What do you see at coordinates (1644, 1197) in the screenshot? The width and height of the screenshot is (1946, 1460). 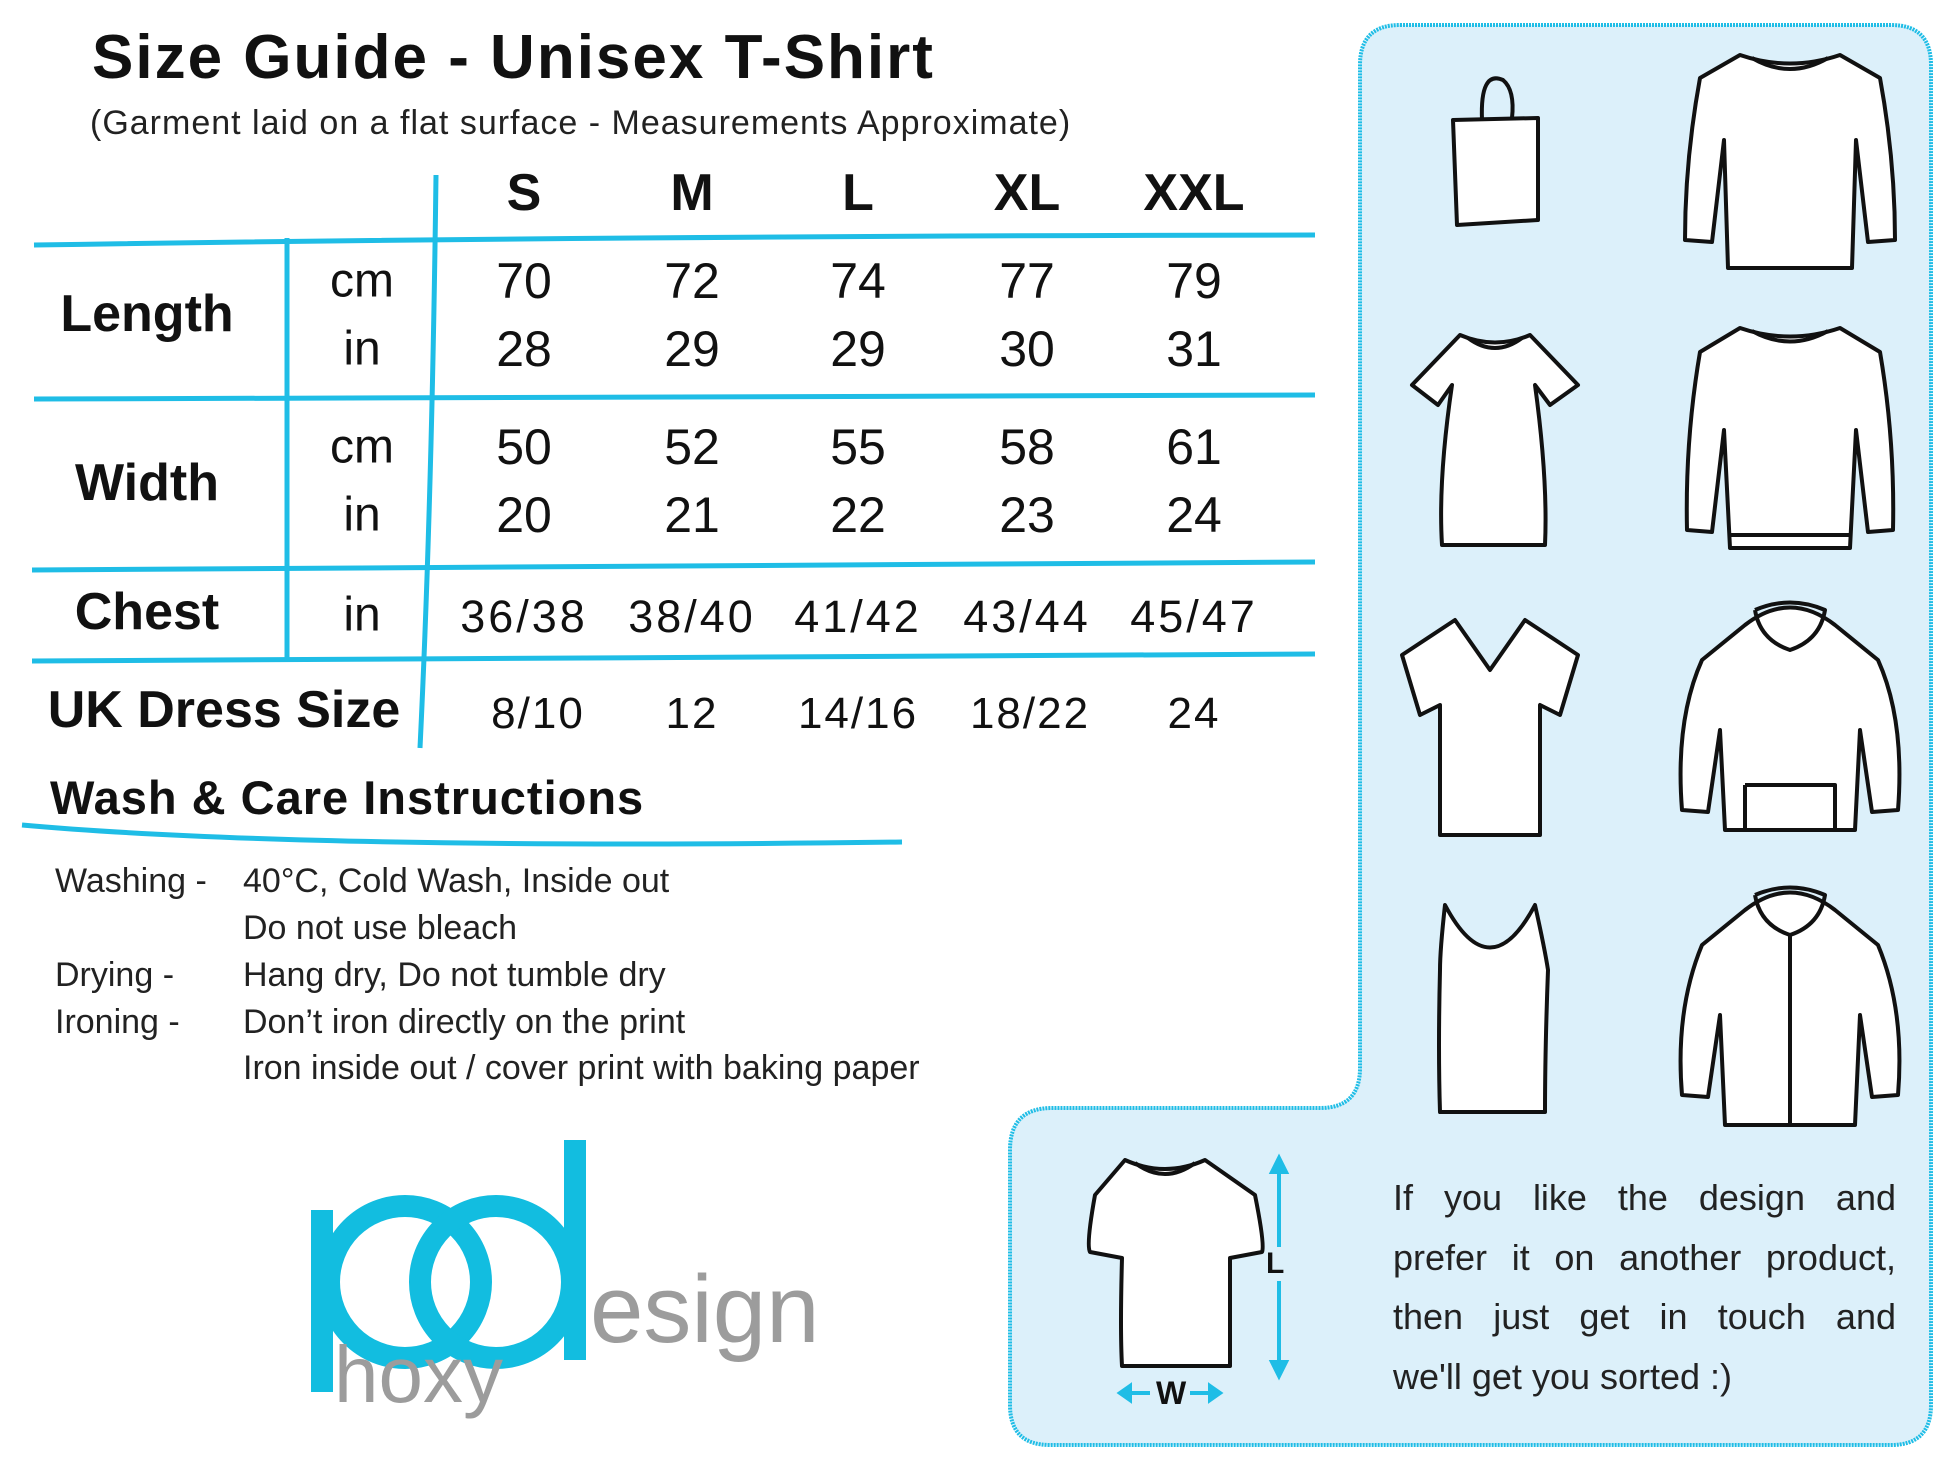 I see `message-line: If you like the design and` at bounding box center [1644, 1197].